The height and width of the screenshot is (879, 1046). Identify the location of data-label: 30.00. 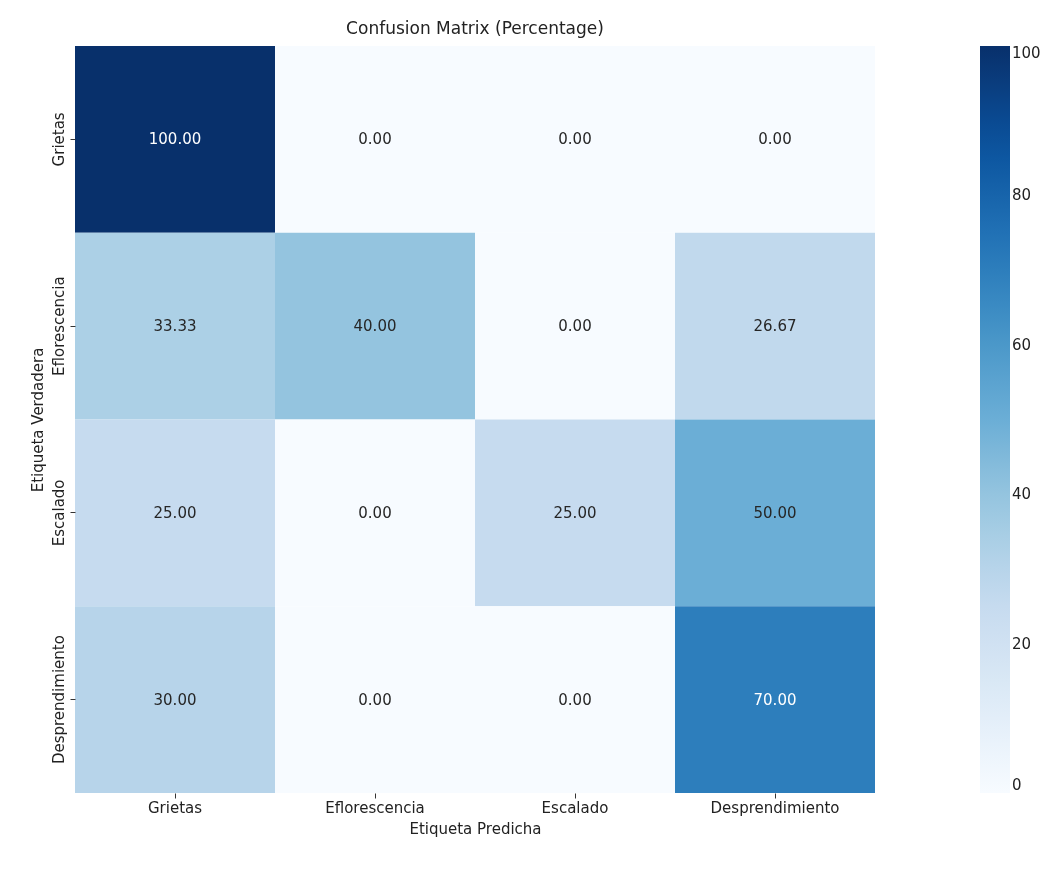
(175, 699).